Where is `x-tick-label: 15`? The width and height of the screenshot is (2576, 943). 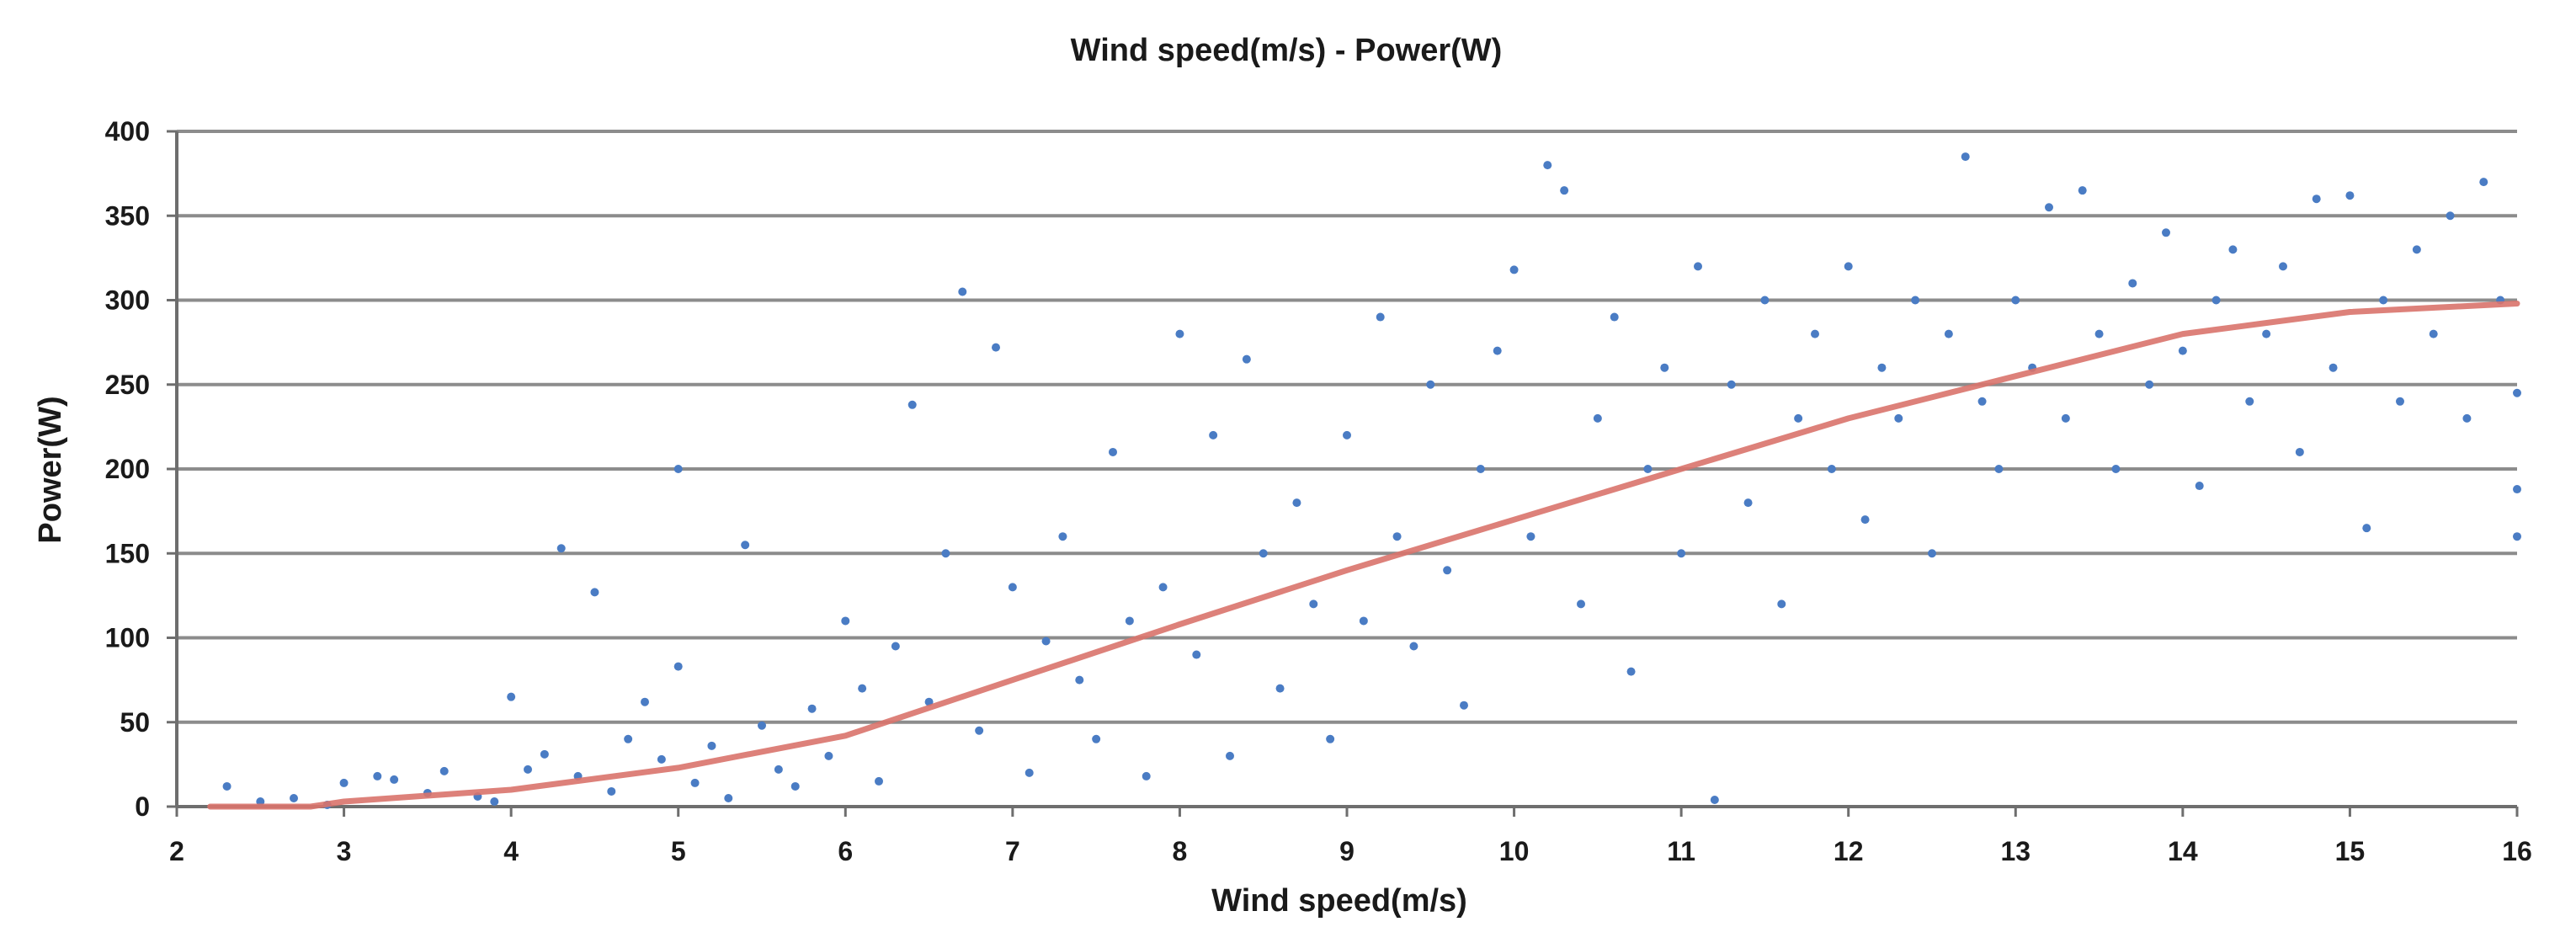 x-tick-label: 15 is located at coordinates (2350, 851).